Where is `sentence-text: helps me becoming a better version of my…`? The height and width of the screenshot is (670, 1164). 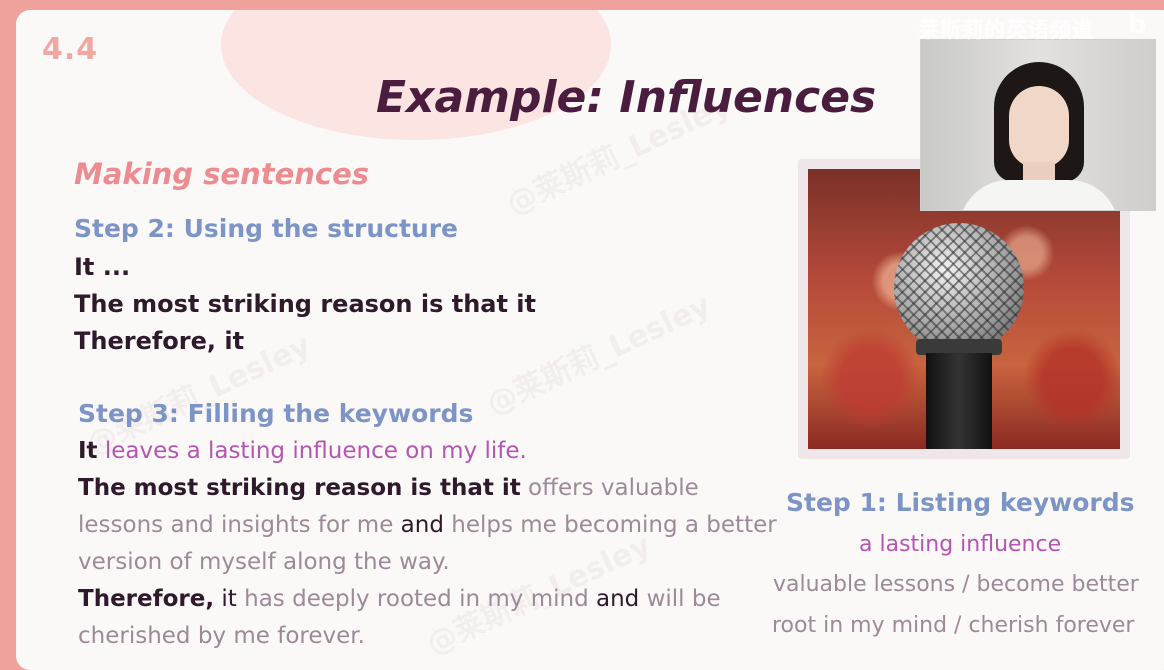
sentence-text: helps me becoming a better version of my… is located at coordinates (427, 543).